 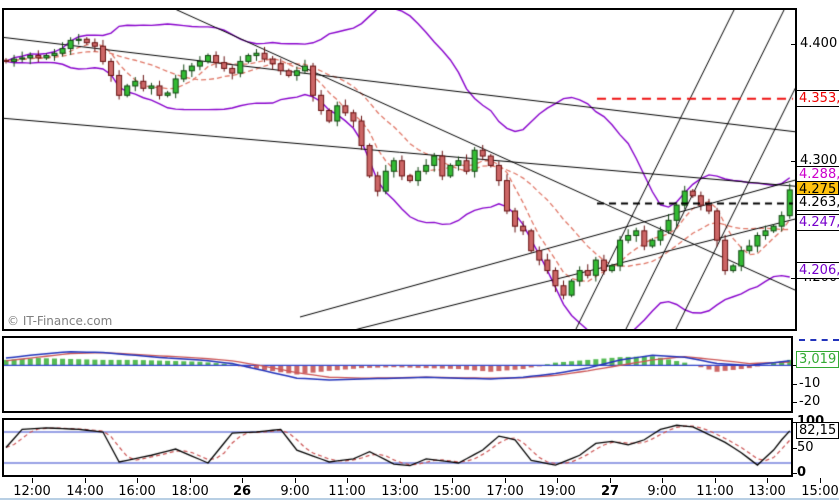 What do you see at coordinates (810, 383) in the screenshot?
I see `macd-tick-label: -10` at bounding box center [810, 383].